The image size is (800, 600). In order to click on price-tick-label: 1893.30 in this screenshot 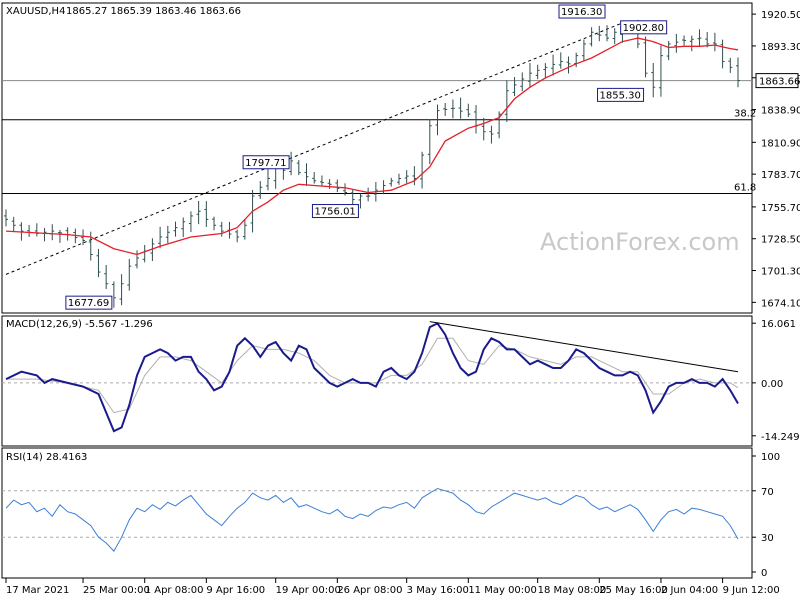, I will do `click(780, 47)`.